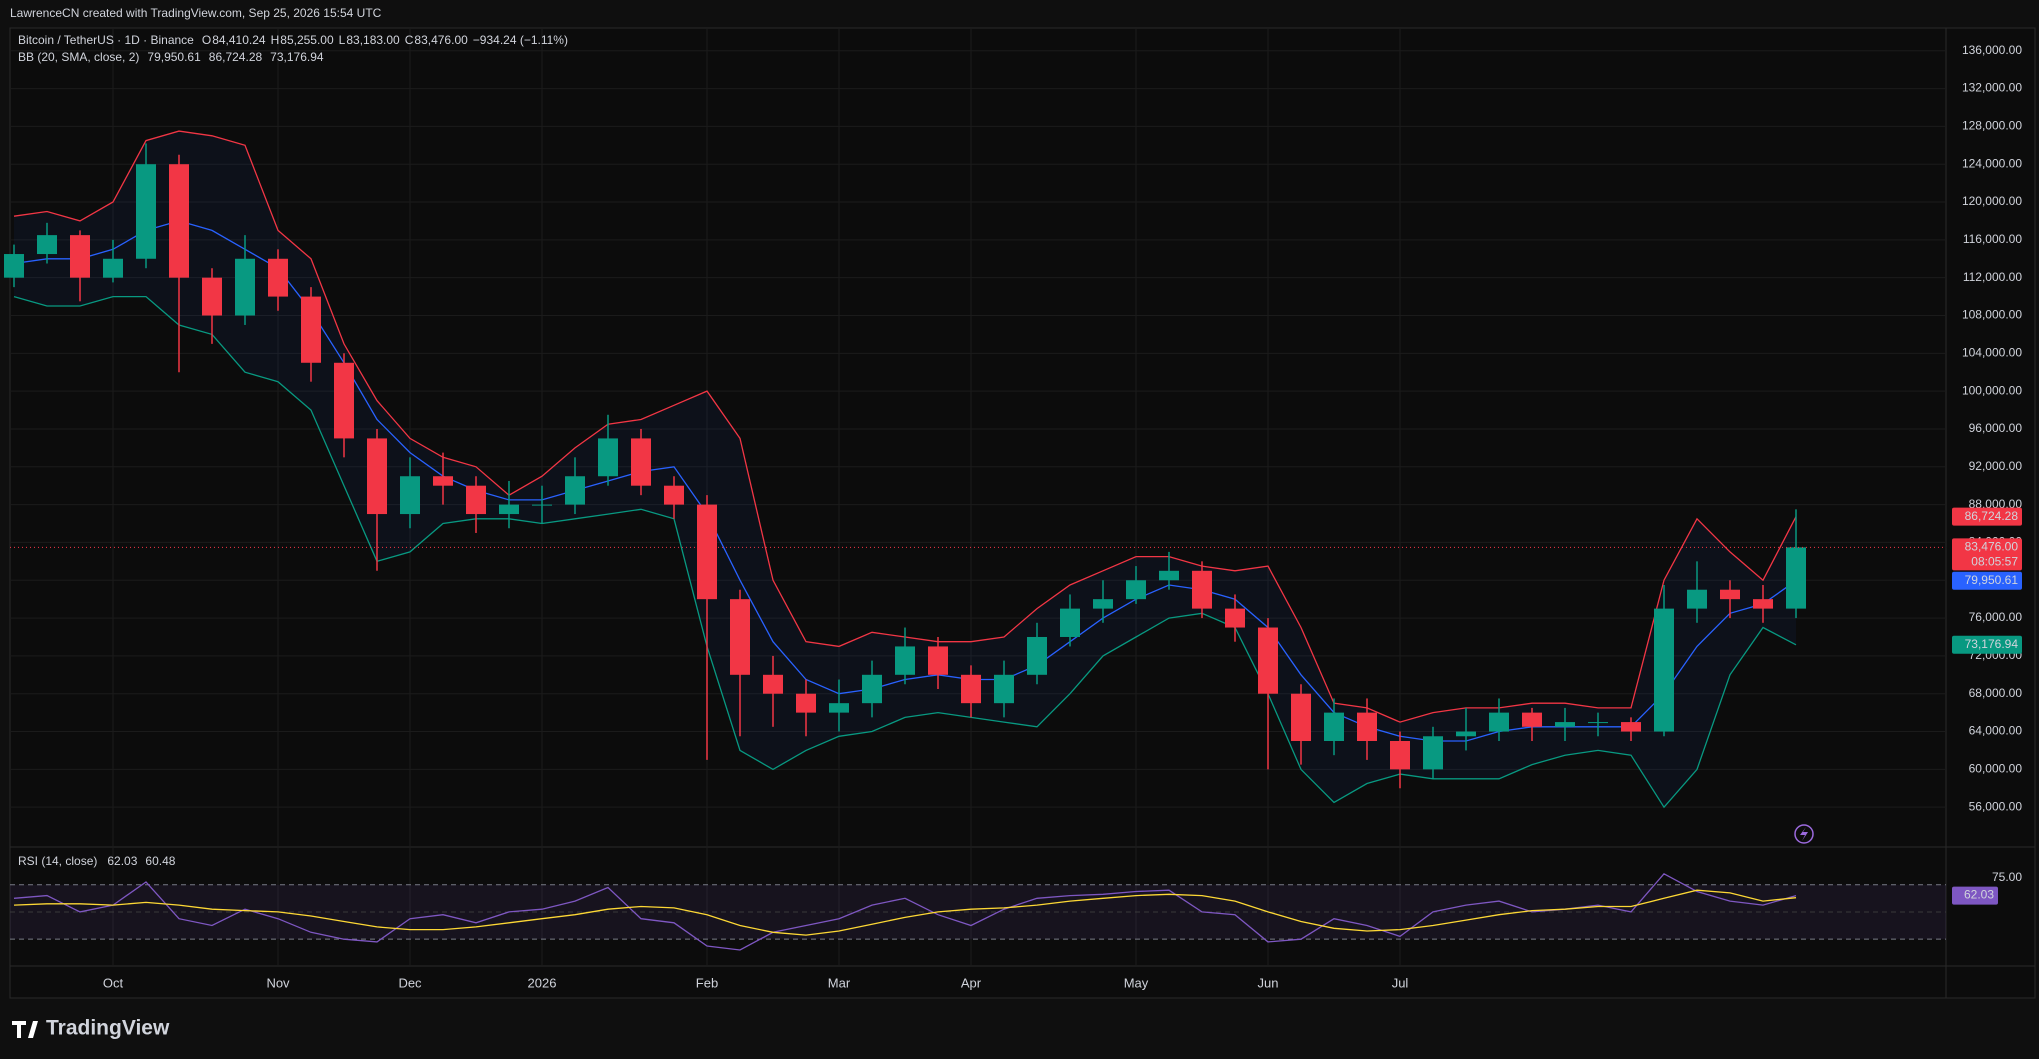 The height and width of the screenshot is (1059, 2039). What do you see at coordinates (1992, 50) in the screenshot?
I see `y-tick-label: 136,000.00` at bounding box center [1992, 50].